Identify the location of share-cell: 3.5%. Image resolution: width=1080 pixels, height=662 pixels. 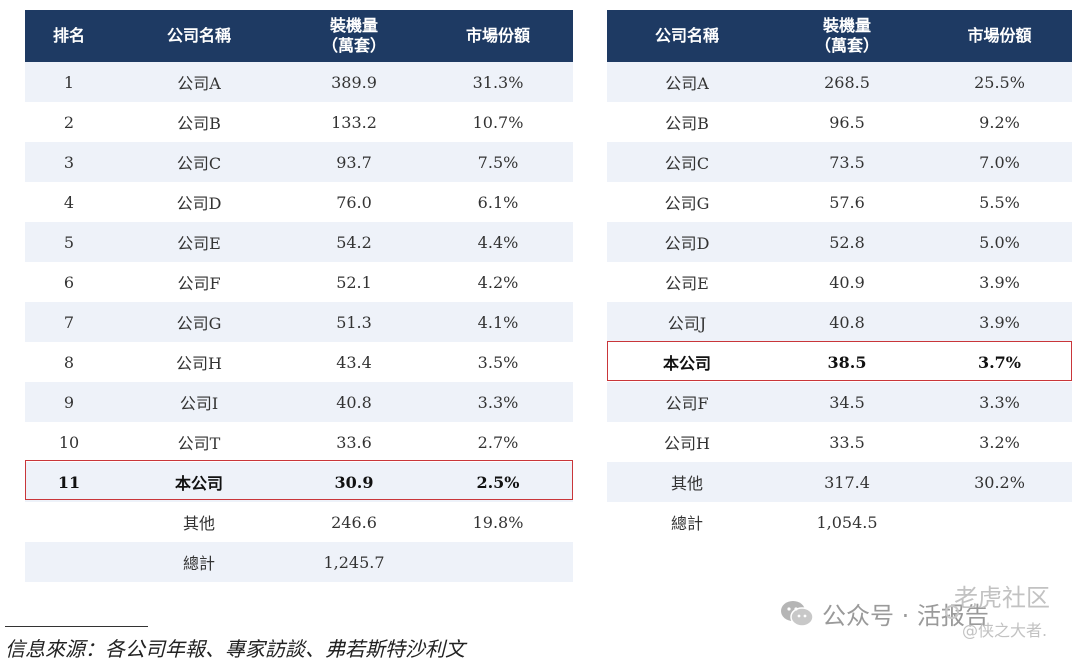
(498, 362).